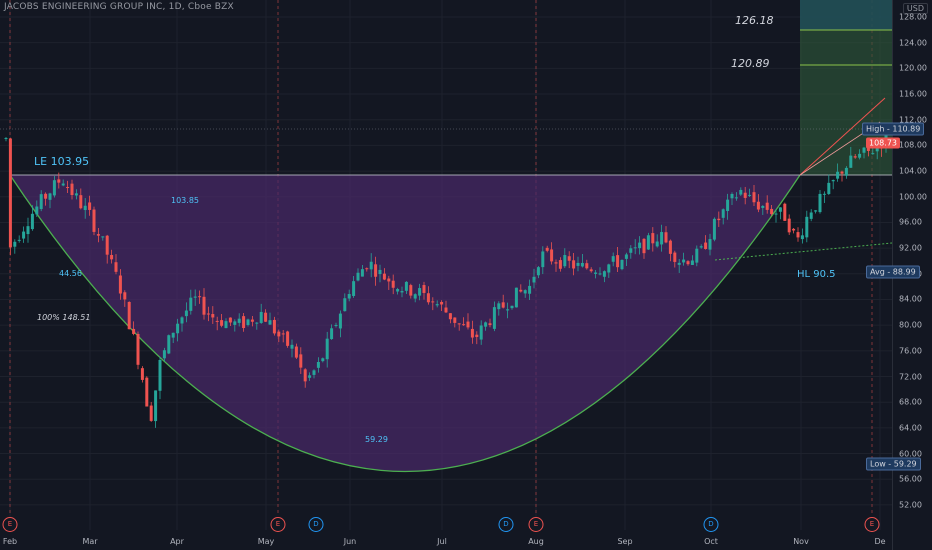  What do you see at coordinates (64, 317) in the screenshot?
I see `fib-100-label: 100% 148.51` at bounding box center [64, 317].